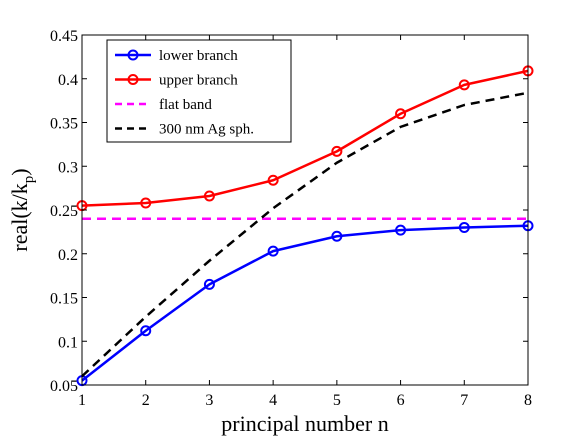  Describe the element at coordinates (64, 36) in the screenshot. I see `y-tick-label-9: 0.45` at that location.